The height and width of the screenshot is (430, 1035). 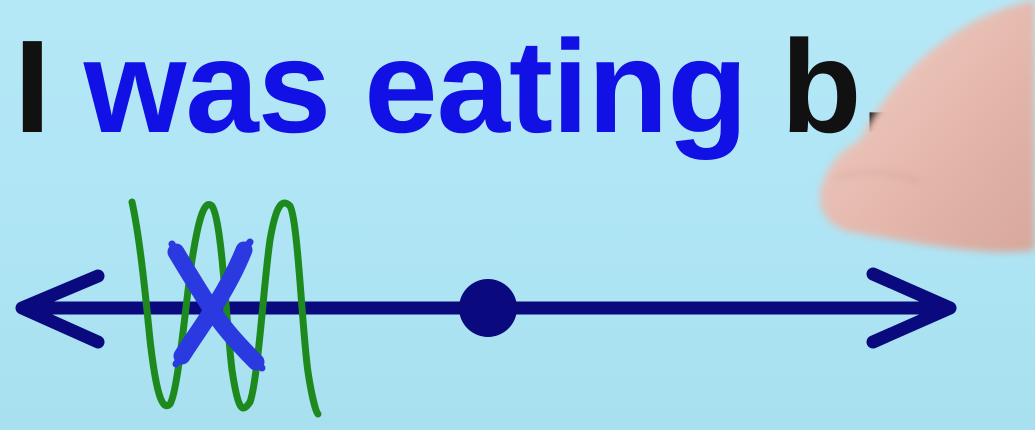 What do you see at coordinates (488, 308) in the screenshot?
I see `present-point-icon` at bounding box center [488, 308].